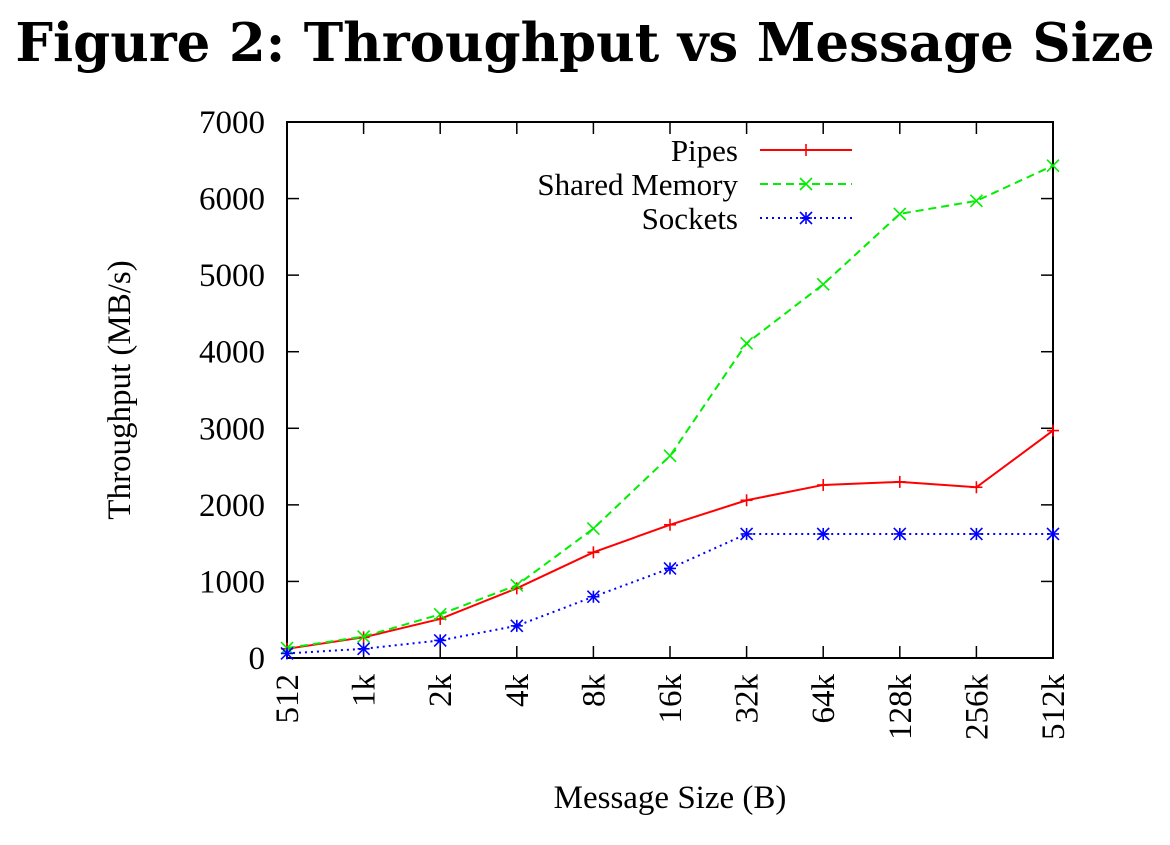  Describe the element at coordinates (977, 707) in the screenshot. I see `x-tick-label: 256k` at that location.